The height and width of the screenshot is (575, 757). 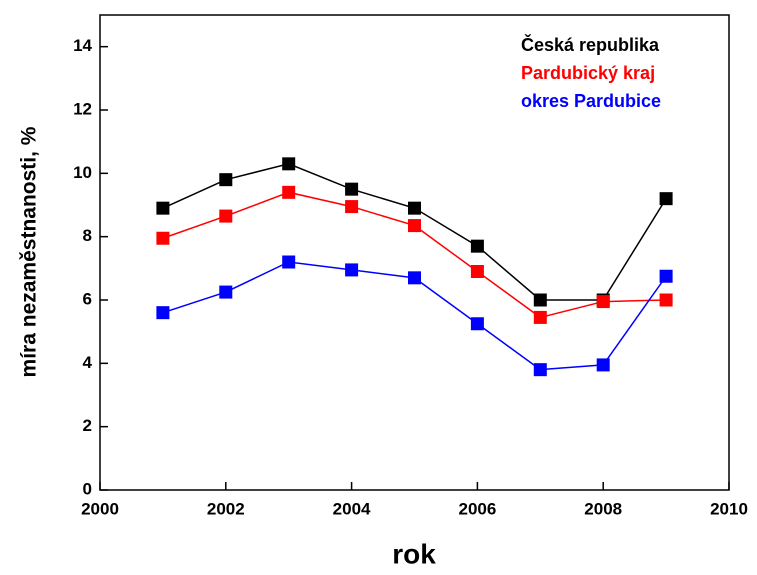 What do you see at coordinates (414, 553) in the screenshot?
I see `x-axis-label: rok` at bounding box center [414, 553].